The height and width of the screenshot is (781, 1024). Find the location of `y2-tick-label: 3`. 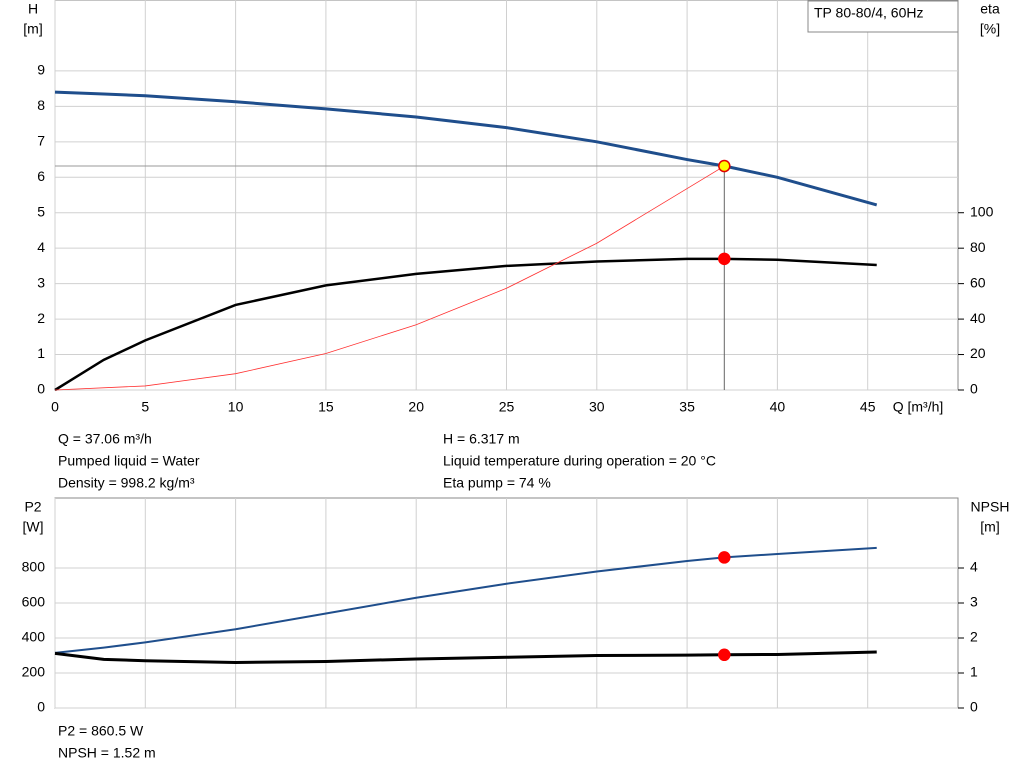

y2-tick-label: 3 is located at coordinates (974, 602).